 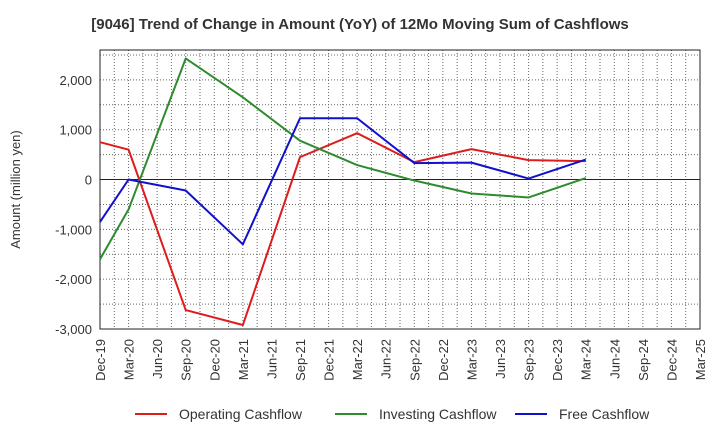 What do you see at coordinates (241, 414) in the screenshot?
I see `legend-label: Operating Cashflow` at bounding box center [241, 414].